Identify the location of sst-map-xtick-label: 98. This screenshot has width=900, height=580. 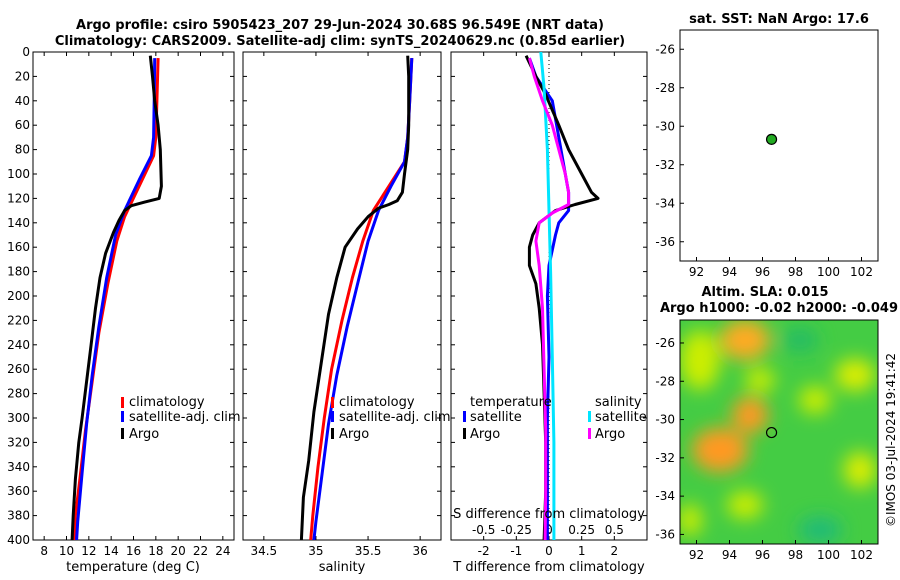
(795, 272).